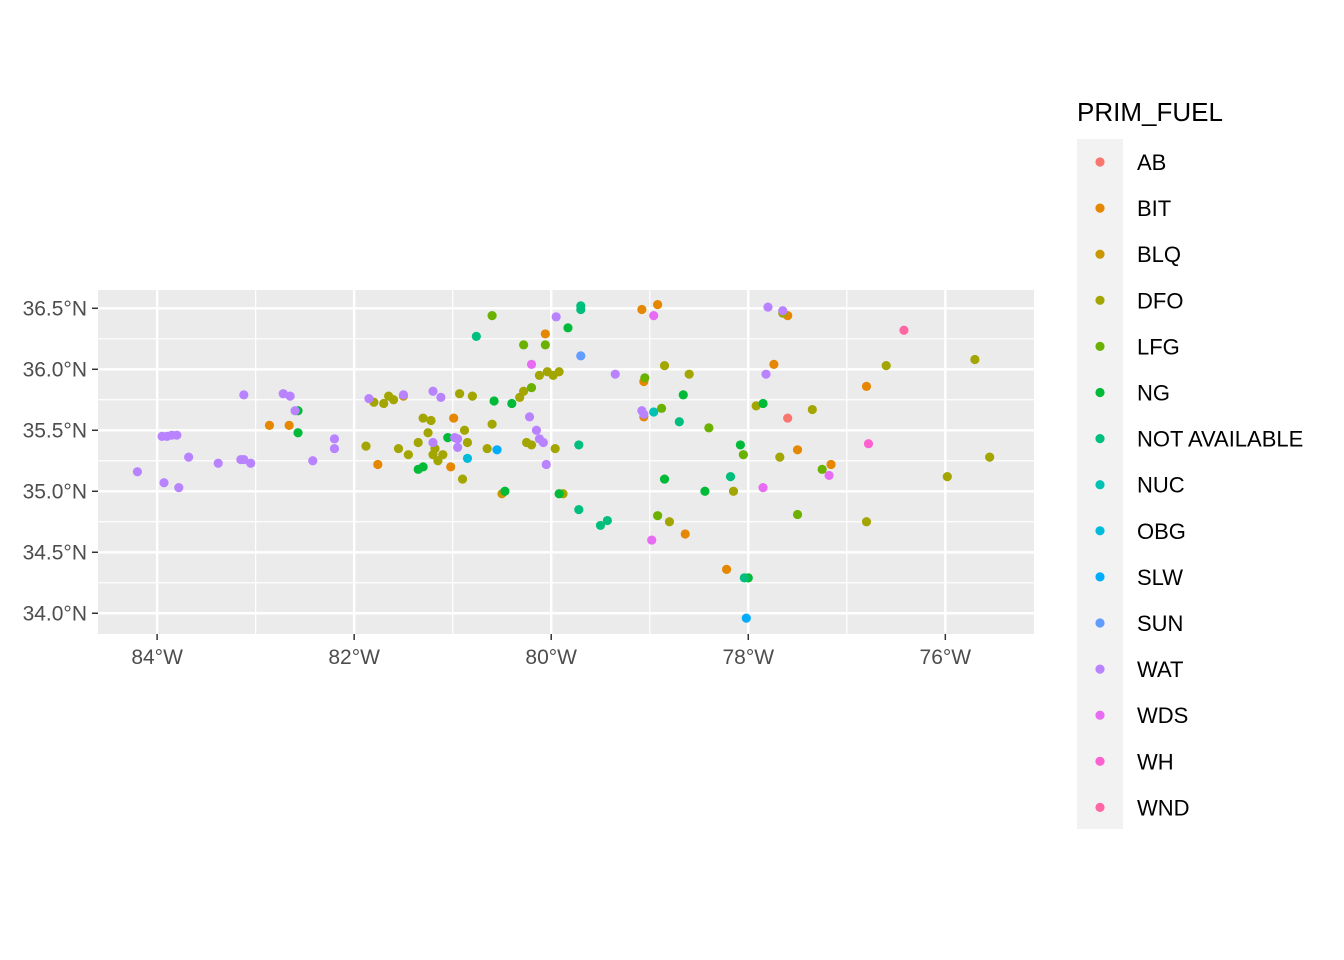  I want to click on y-tick-label: 36.5°N, so click(55, 308).